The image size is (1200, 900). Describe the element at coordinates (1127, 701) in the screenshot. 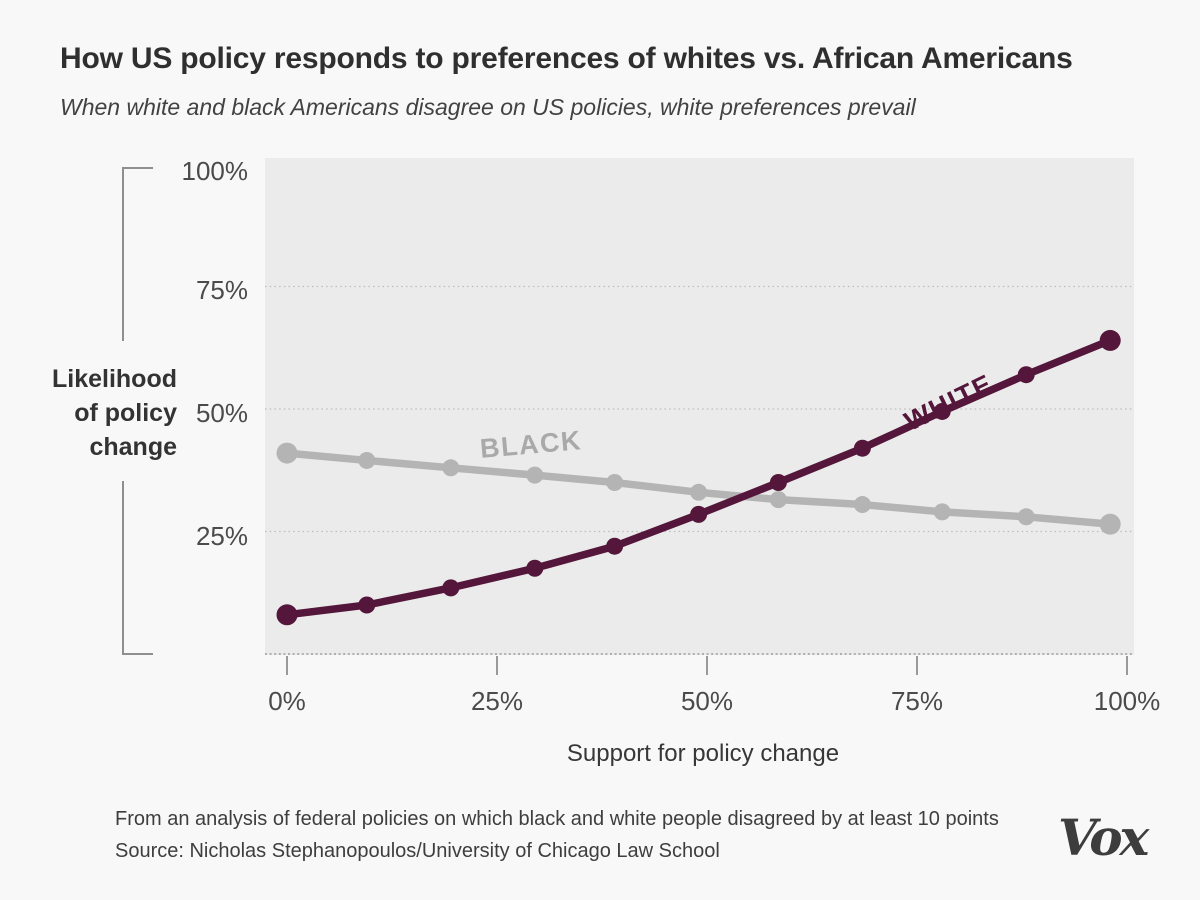

I see `x-tick-label-100: 100%` at that location.